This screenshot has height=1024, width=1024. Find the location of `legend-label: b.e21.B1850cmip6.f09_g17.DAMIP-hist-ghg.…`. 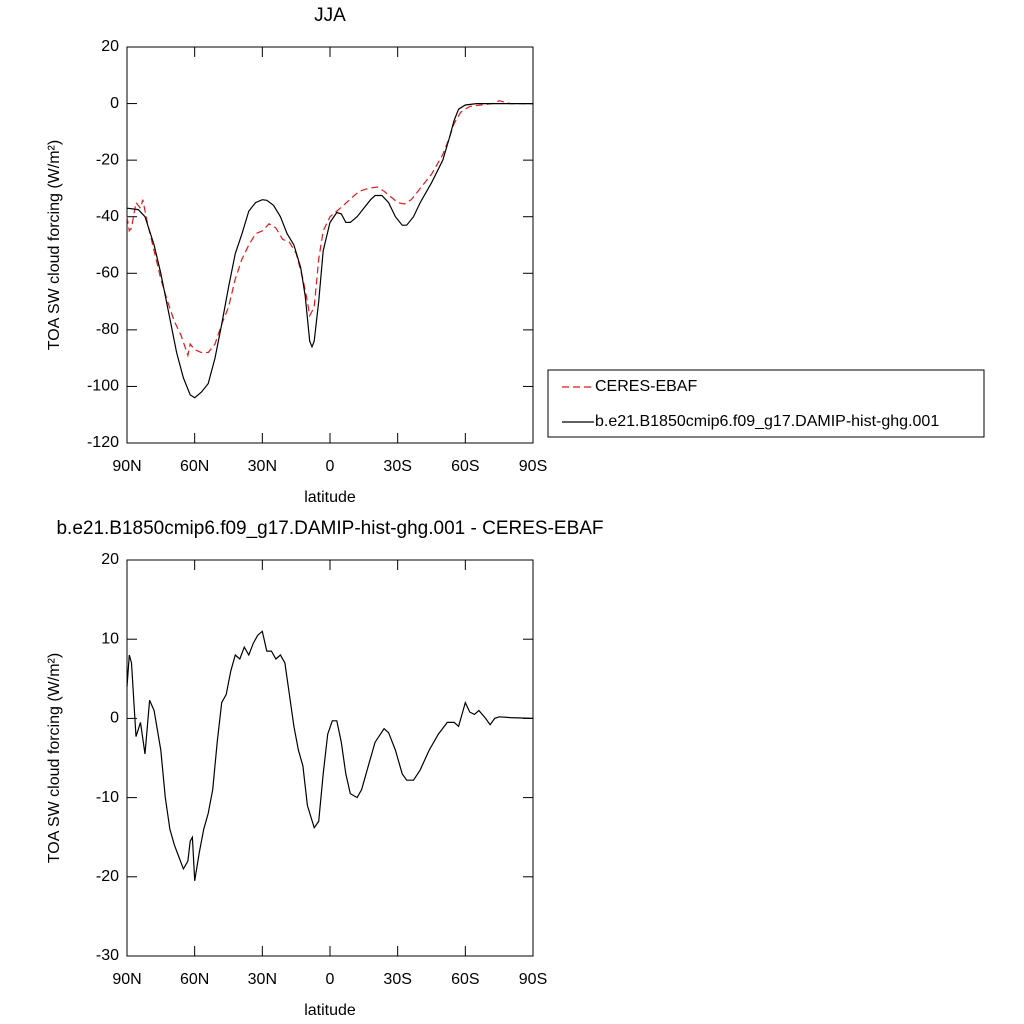

legend-label: b.e21.B1850cmip6.f09_g17.DAMIP-hist-ghg.… is located at coordinates (767, 421).